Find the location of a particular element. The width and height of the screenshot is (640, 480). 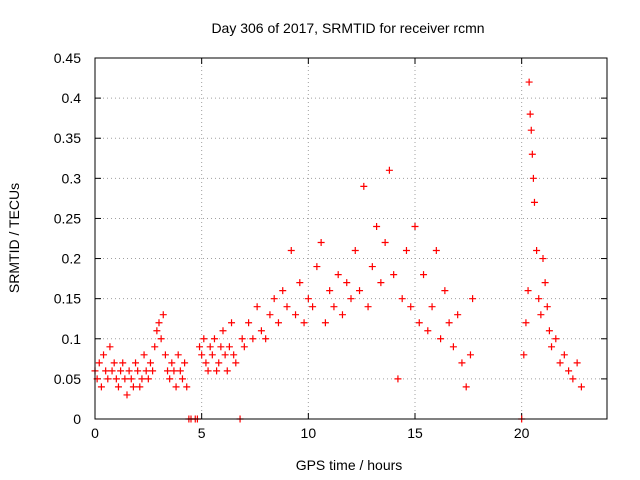

y-tick-label: 0 is located at coordinates (77, 419).